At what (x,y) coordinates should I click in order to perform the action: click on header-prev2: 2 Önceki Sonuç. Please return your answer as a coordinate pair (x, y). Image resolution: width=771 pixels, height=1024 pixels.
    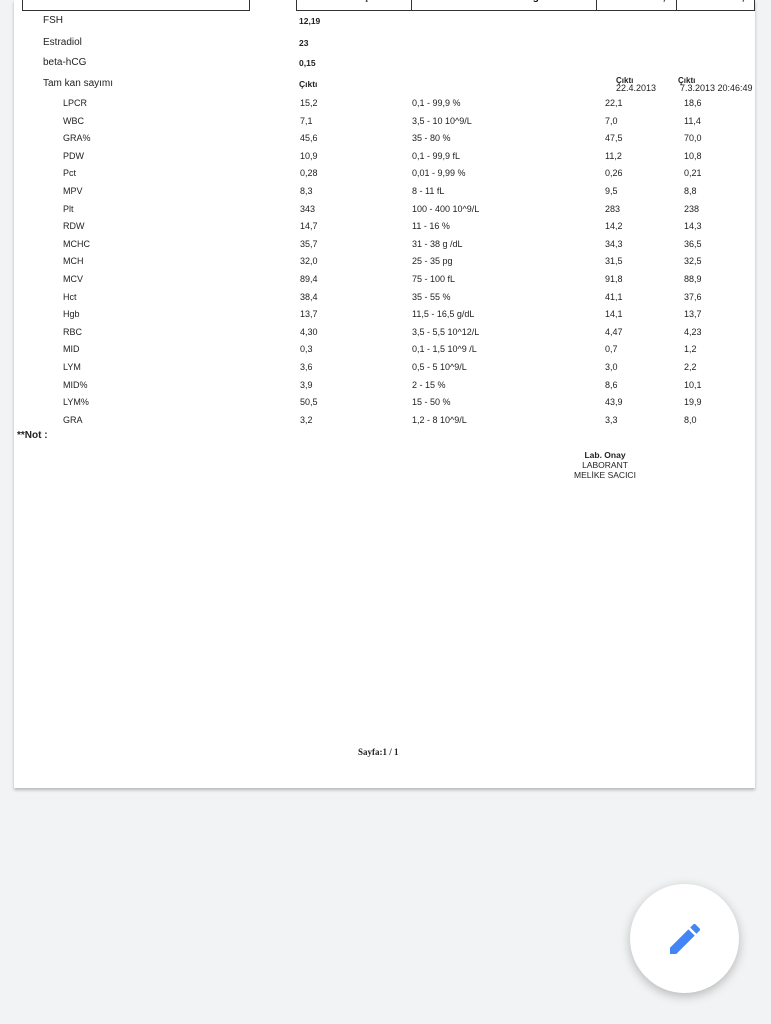
    Looking at the image, I should click on (715, 5).